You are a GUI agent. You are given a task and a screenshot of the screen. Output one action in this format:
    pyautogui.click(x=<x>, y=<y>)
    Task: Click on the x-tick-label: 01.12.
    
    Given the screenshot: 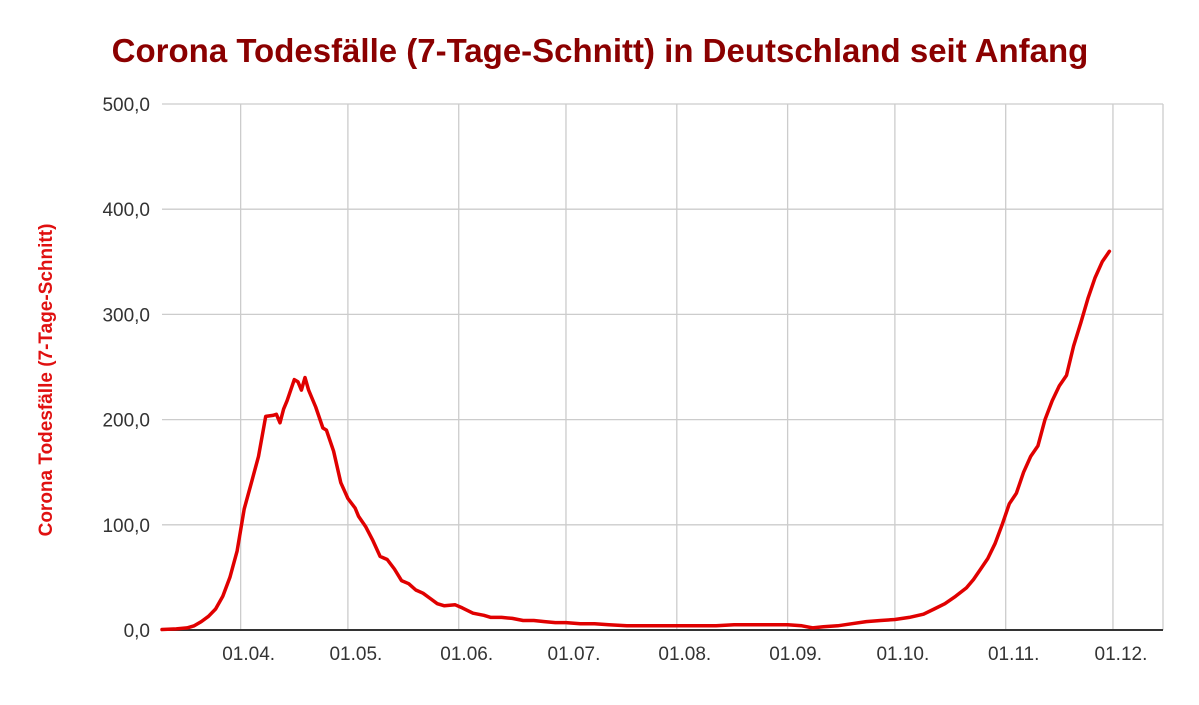 What is the action you would take?
    pyautogui.click(x=1121, y=654)
    